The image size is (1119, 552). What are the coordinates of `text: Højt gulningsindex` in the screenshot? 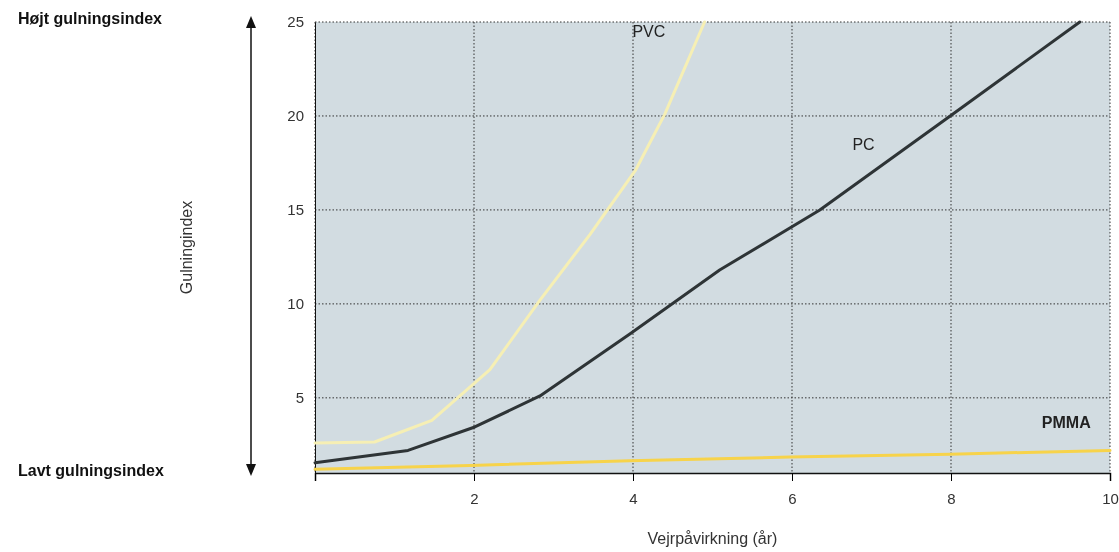 It's located at (90, 18).